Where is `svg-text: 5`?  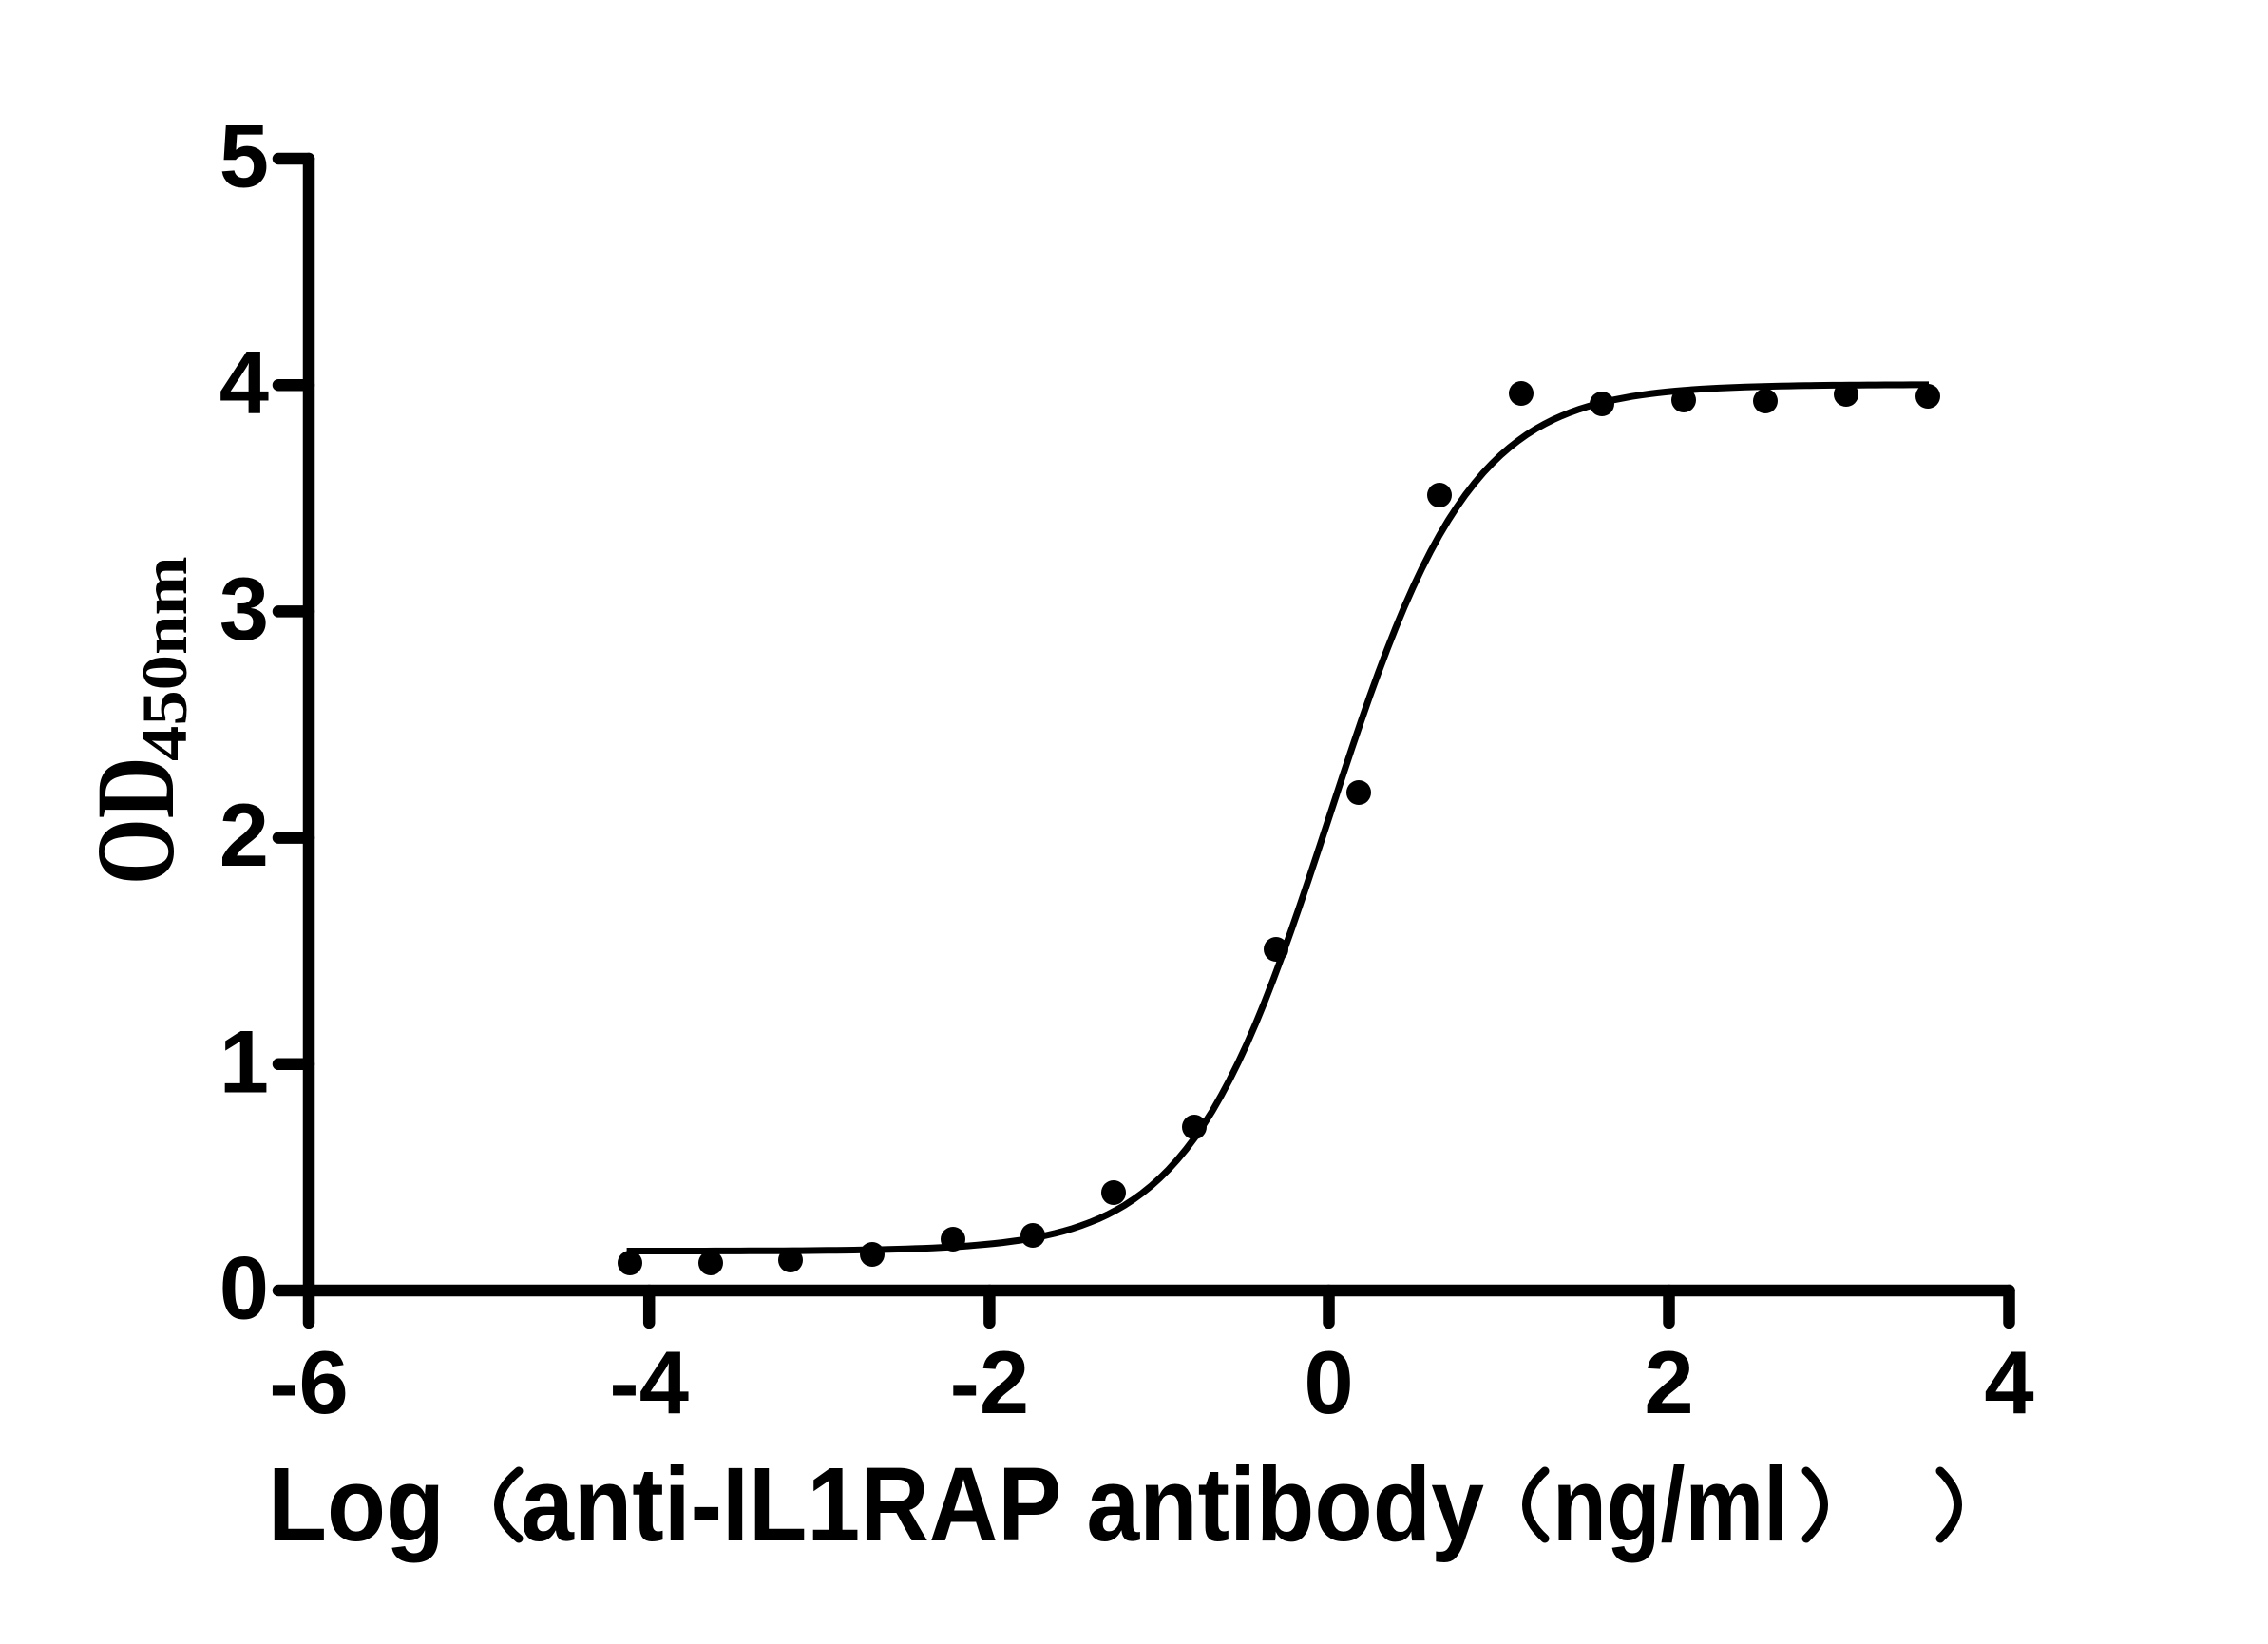
svg-text: 5 is located at coordinates (244, 156).